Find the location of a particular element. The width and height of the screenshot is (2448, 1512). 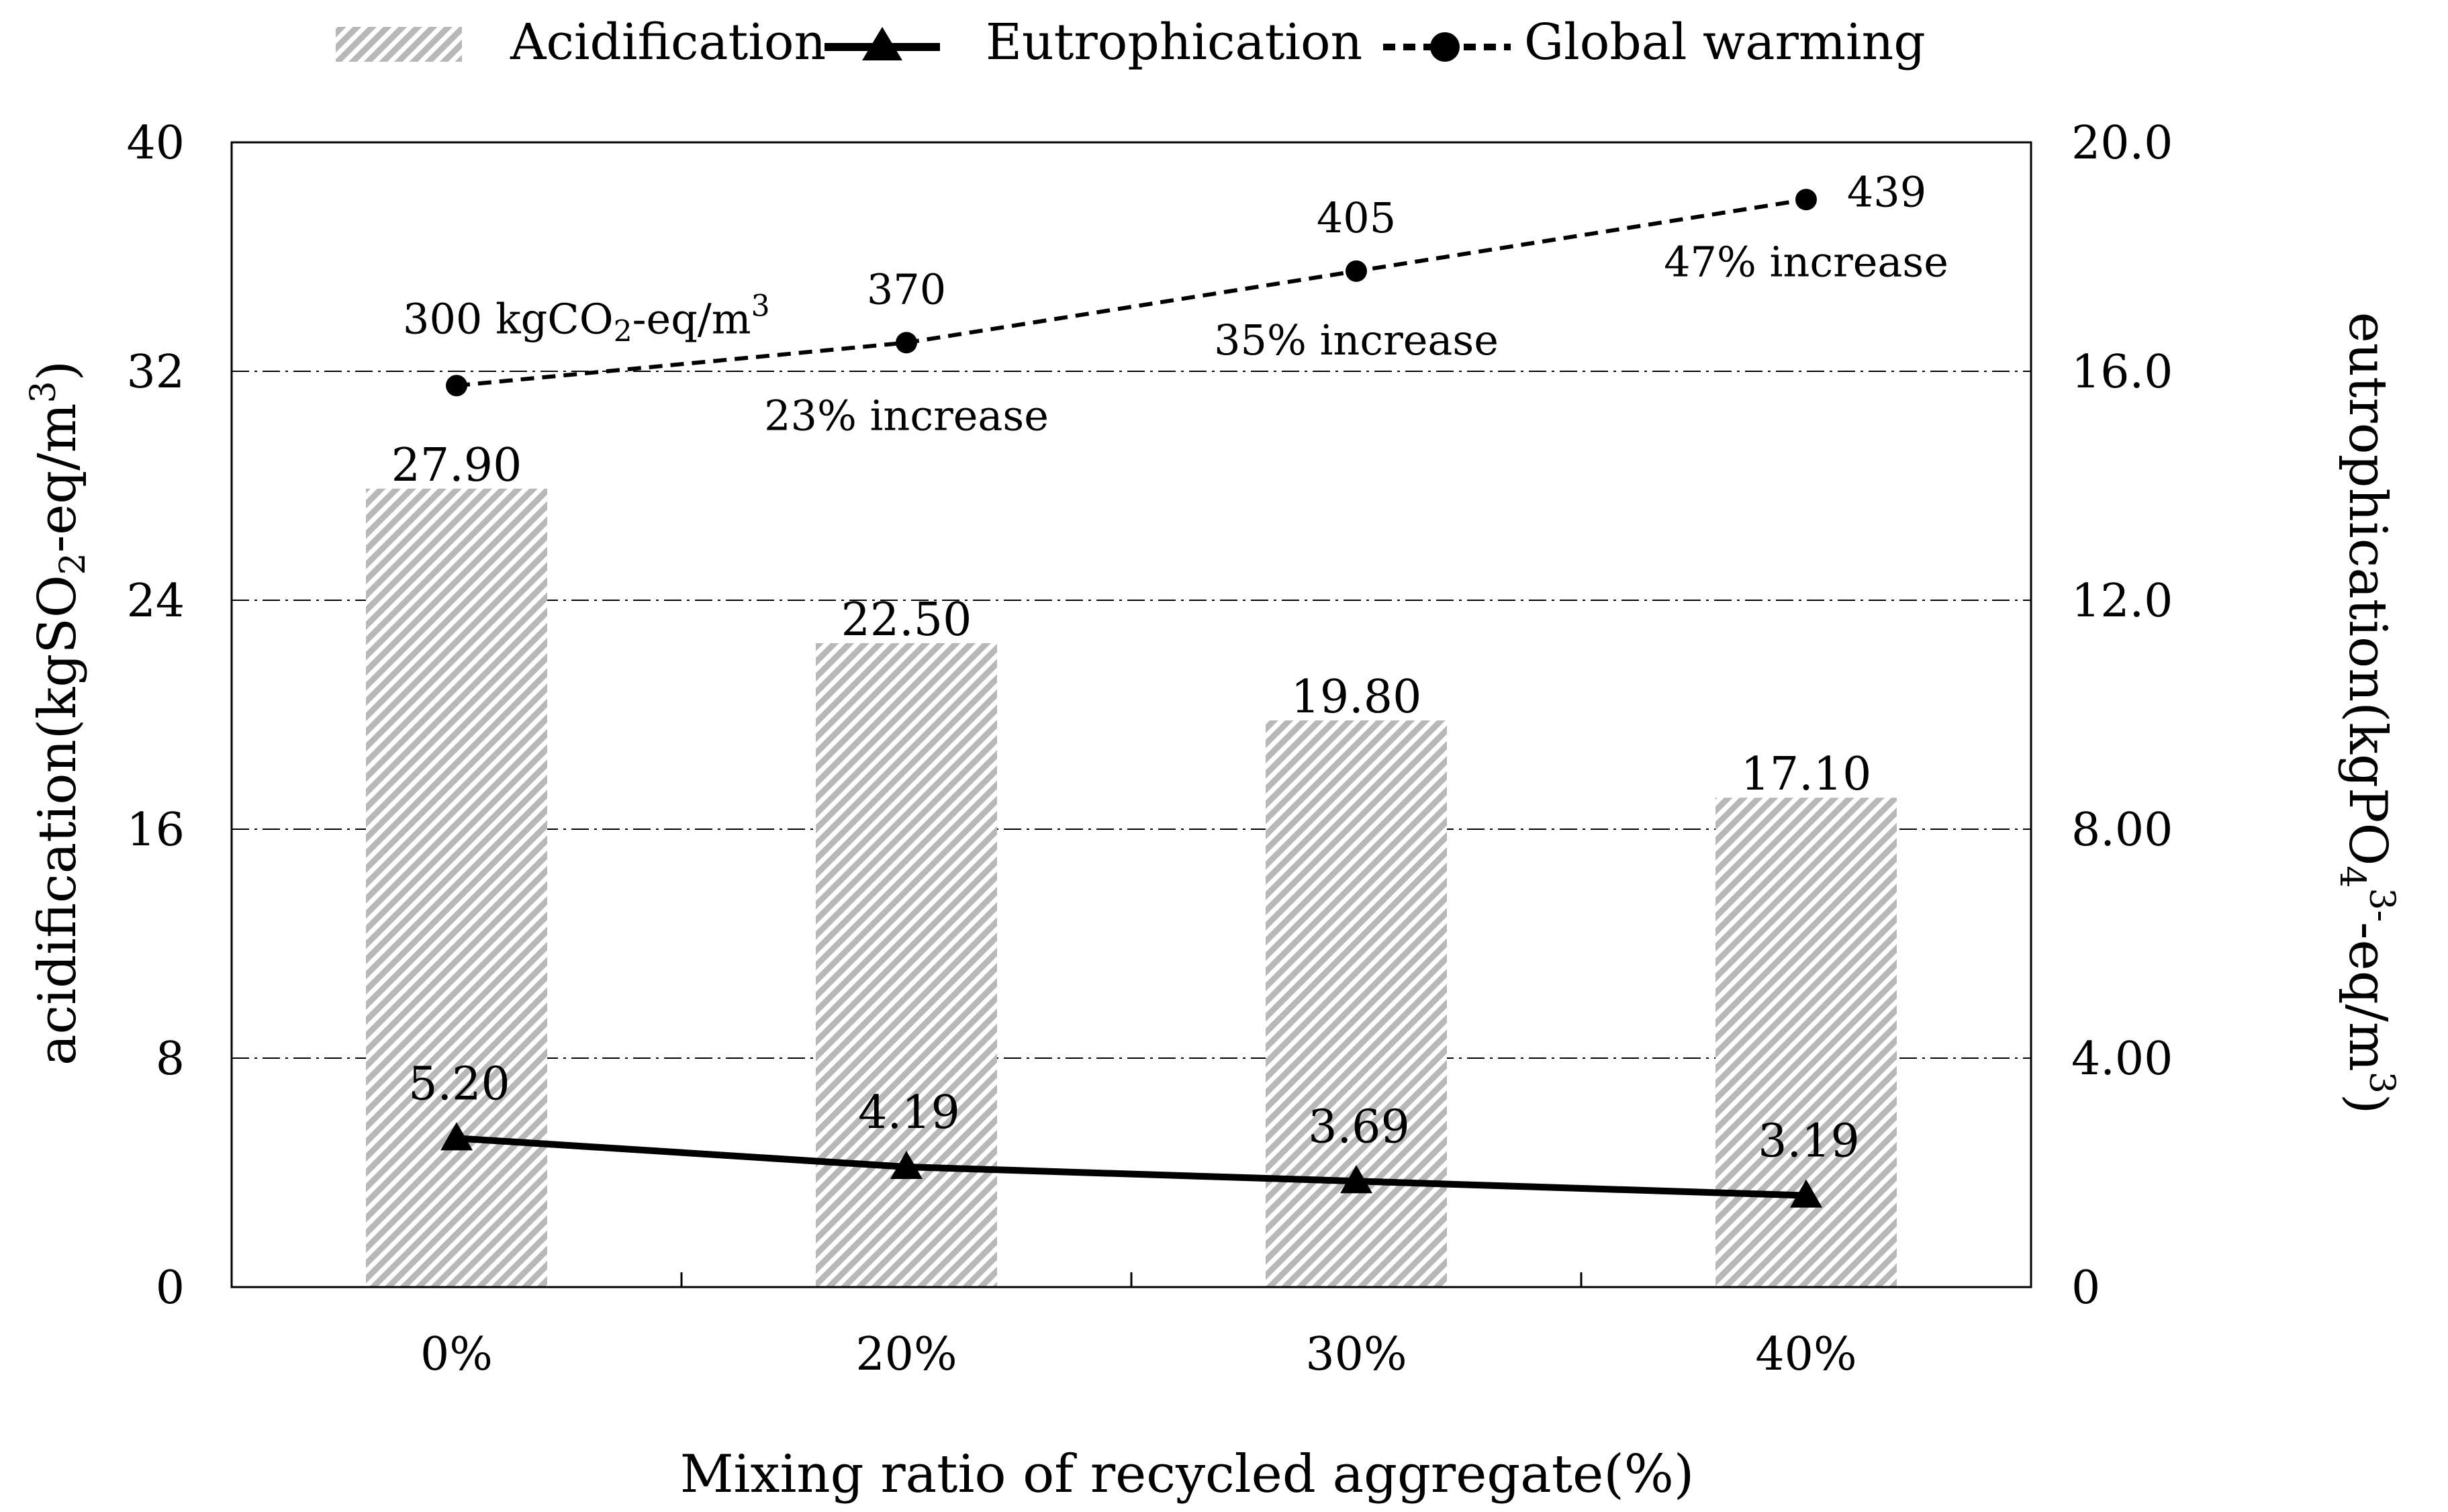

acidification-data-label: 17.10 is located at coordinates (1806, 774).